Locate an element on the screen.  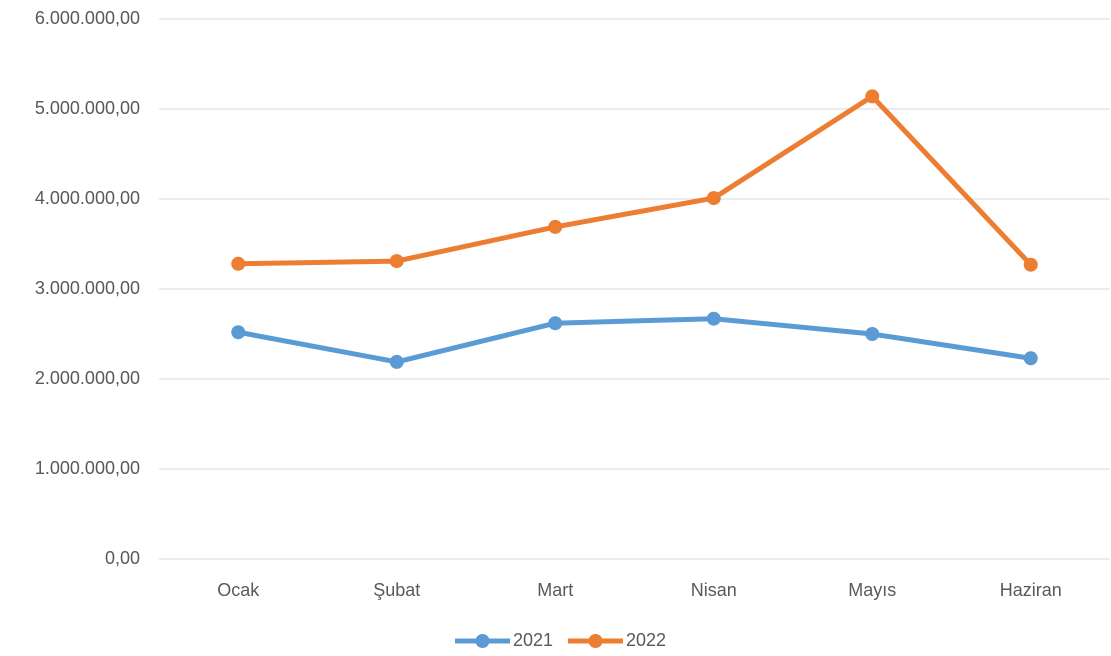
y-tick-label: 0,00 is located at coordinates (122, 558).